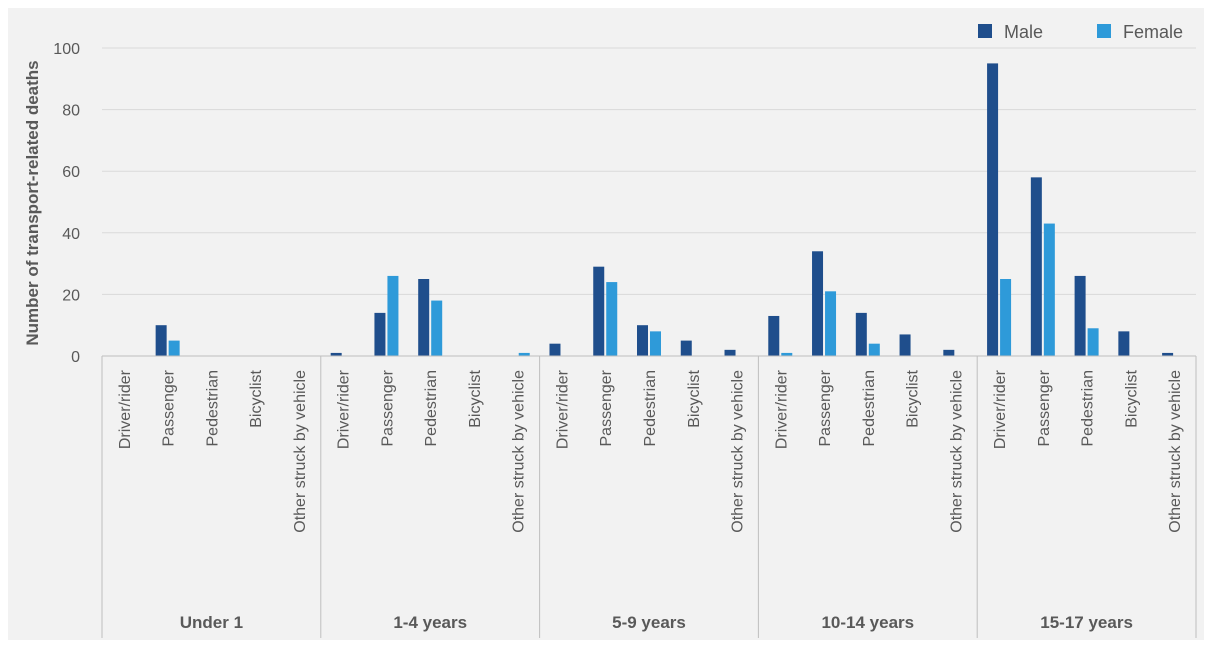 The height and width of the screenshot is (645, 1208). What do you see at coordinates (211, 622) in the screenshot?
I see `x-group-label: Under 1` at bounding box center [211, 622].